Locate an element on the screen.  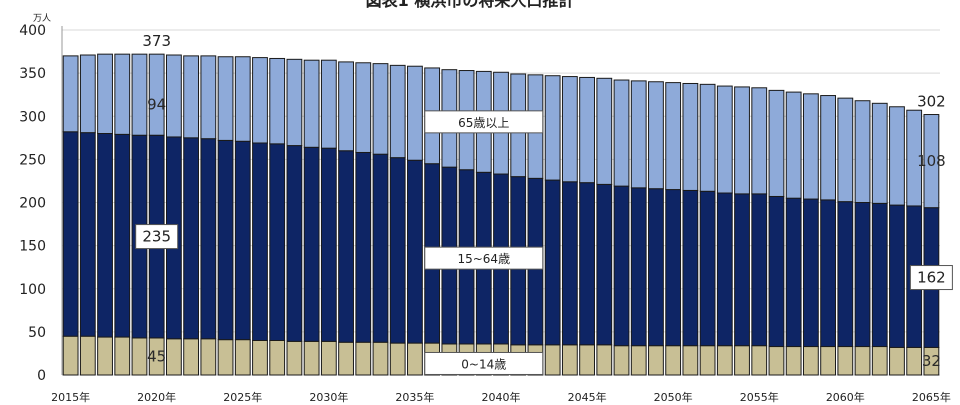
x-tick-label: 2050年 is located at coordinates (673, 397).